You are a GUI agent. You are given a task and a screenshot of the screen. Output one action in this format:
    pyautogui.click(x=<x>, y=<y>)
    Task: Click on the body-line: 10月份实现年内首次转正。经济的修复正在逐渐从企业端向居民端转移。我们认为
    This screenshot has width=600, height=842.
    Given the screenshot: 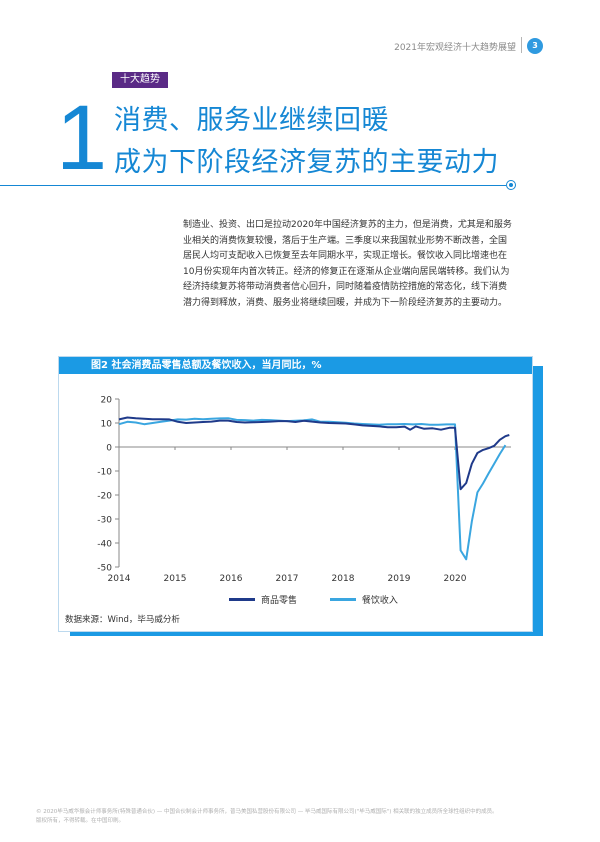 What is the action you would take?
    pyautogui.click(x=346, y=271)
    